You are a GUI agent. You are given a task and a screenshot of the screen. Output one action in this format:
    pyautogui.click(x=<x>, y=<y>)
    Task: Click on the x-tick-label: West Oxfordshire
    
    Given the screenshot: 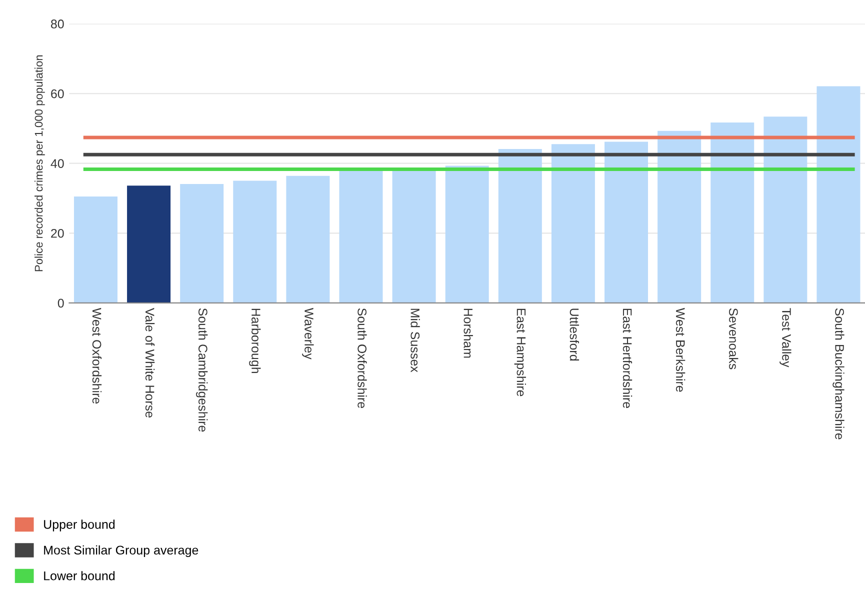 What is the action you would take?
    pyautogui.click(x=97, y=356)
    